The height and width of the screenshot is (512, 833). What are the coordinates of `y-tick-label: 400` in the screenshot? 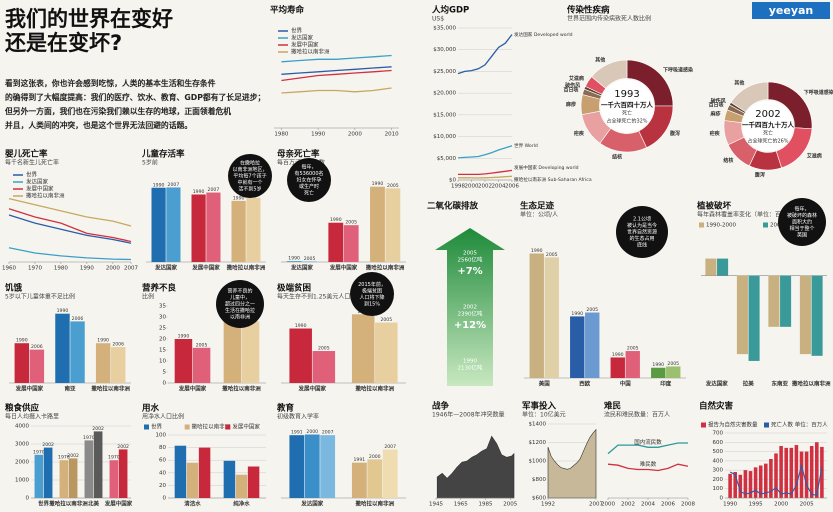 It's located at (718, 461).